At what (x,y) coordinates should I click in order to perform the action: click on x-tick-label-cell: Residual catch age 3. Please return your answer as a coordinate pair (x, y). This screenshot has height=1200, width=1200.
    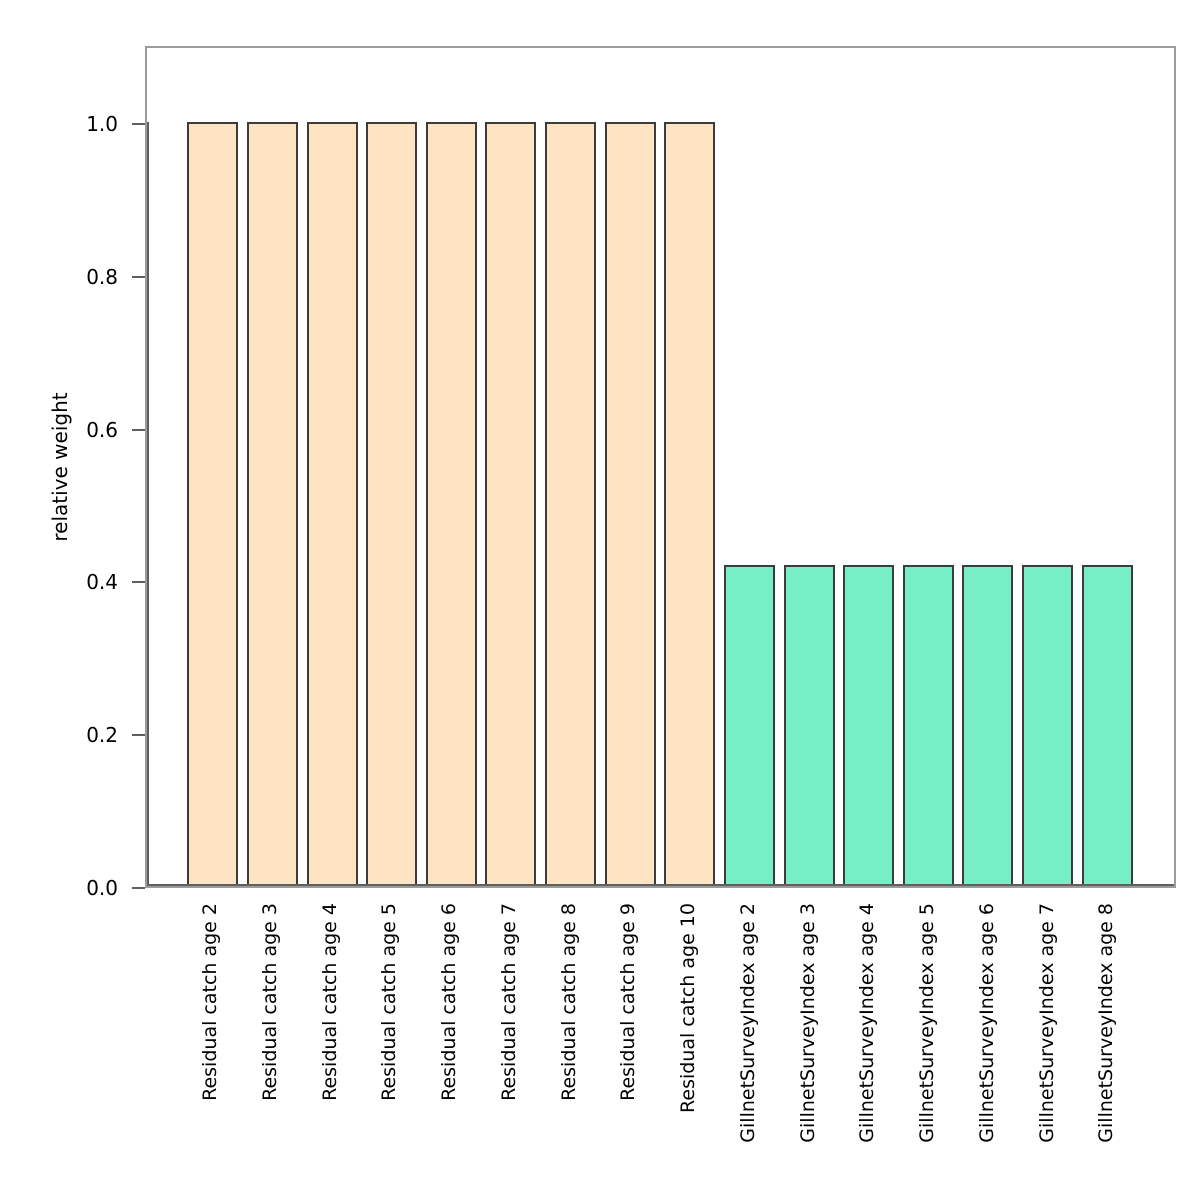
    Looking at the image, I should click on (271, 1048).